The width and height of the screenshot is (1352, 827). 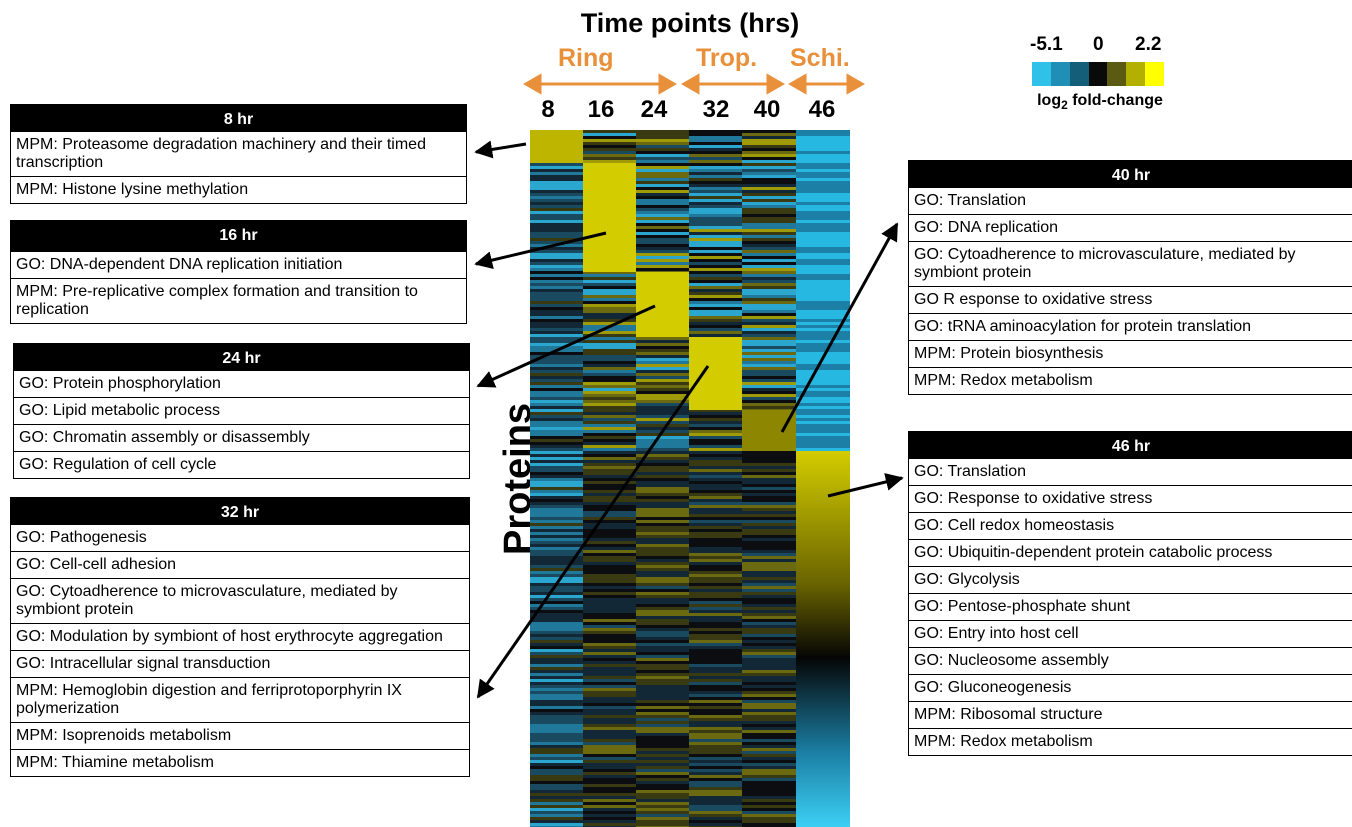 I want to click on figure-title: Time points (hrs), so click(x=690, y=23).